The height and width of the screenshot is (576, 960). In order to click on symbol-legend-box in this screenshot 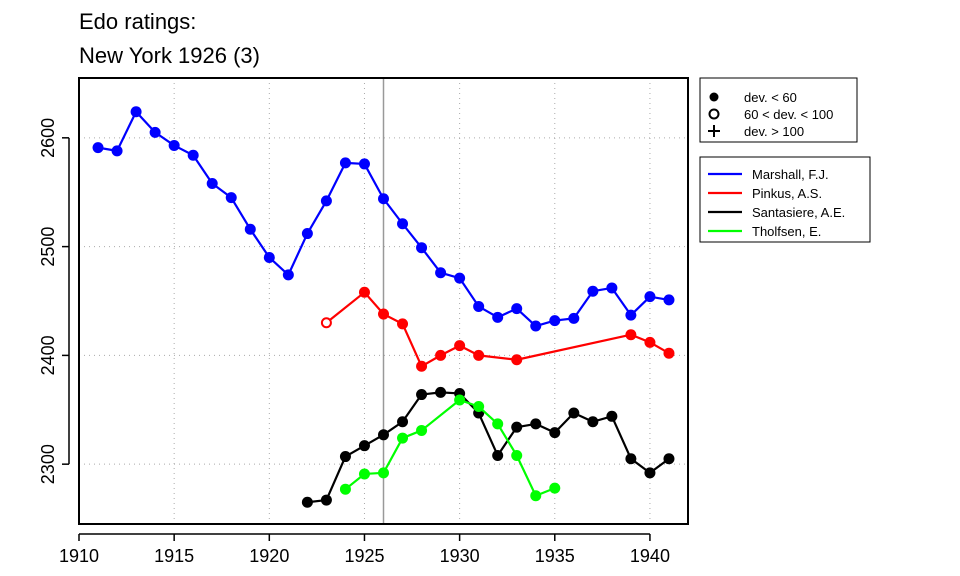, I will do `click(778, 110)`.